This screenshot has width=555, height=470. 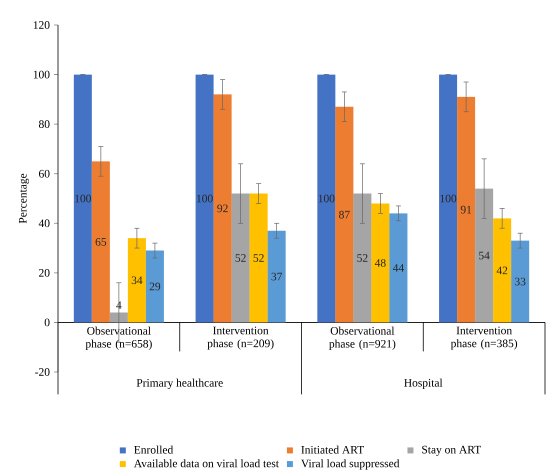 What do you see at coordinates (44, 223) in the screenshot?
I see `y-tick-label: 40` at bounding box center [44, 223].